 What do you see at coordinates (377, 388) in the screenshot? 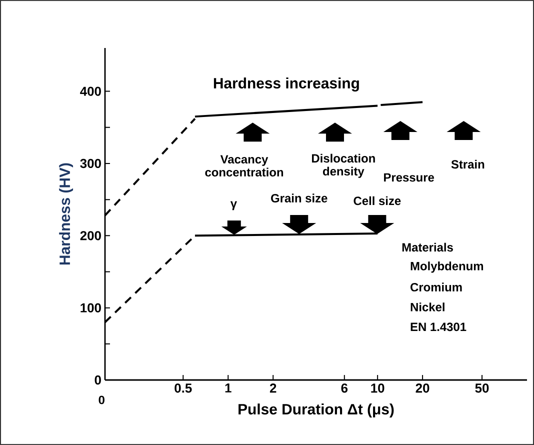
I see `x-tick-label: 10` at bounding box center [377, 388].